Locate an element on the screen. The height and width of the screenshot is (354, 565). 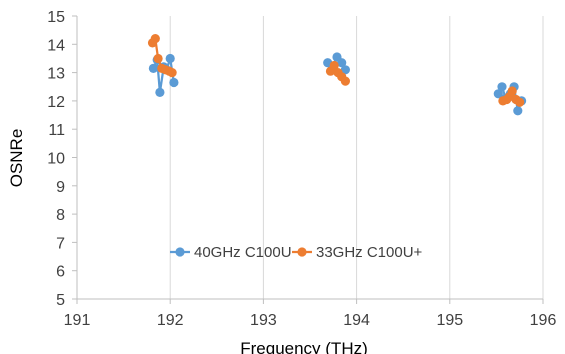
x-tick-label: 191 is located at coordinates (77, 320).